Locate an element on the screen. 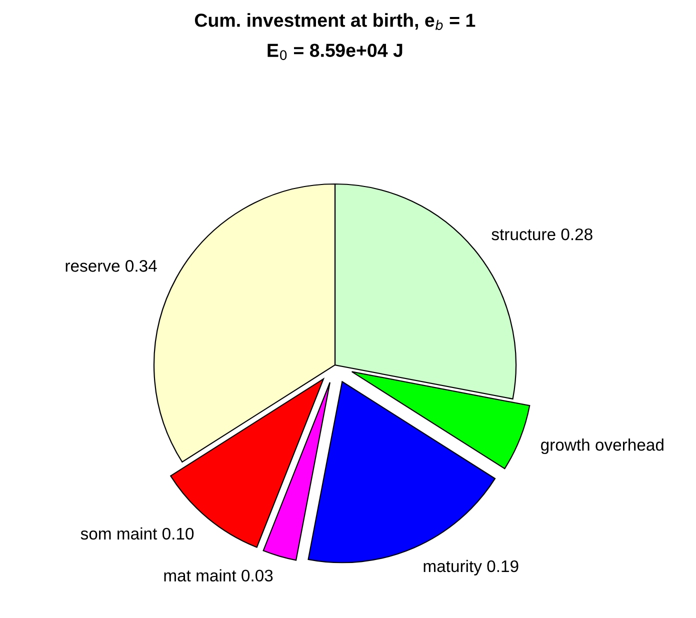  slice-label: reserve 0.34 is located at coordinates (111, 266).